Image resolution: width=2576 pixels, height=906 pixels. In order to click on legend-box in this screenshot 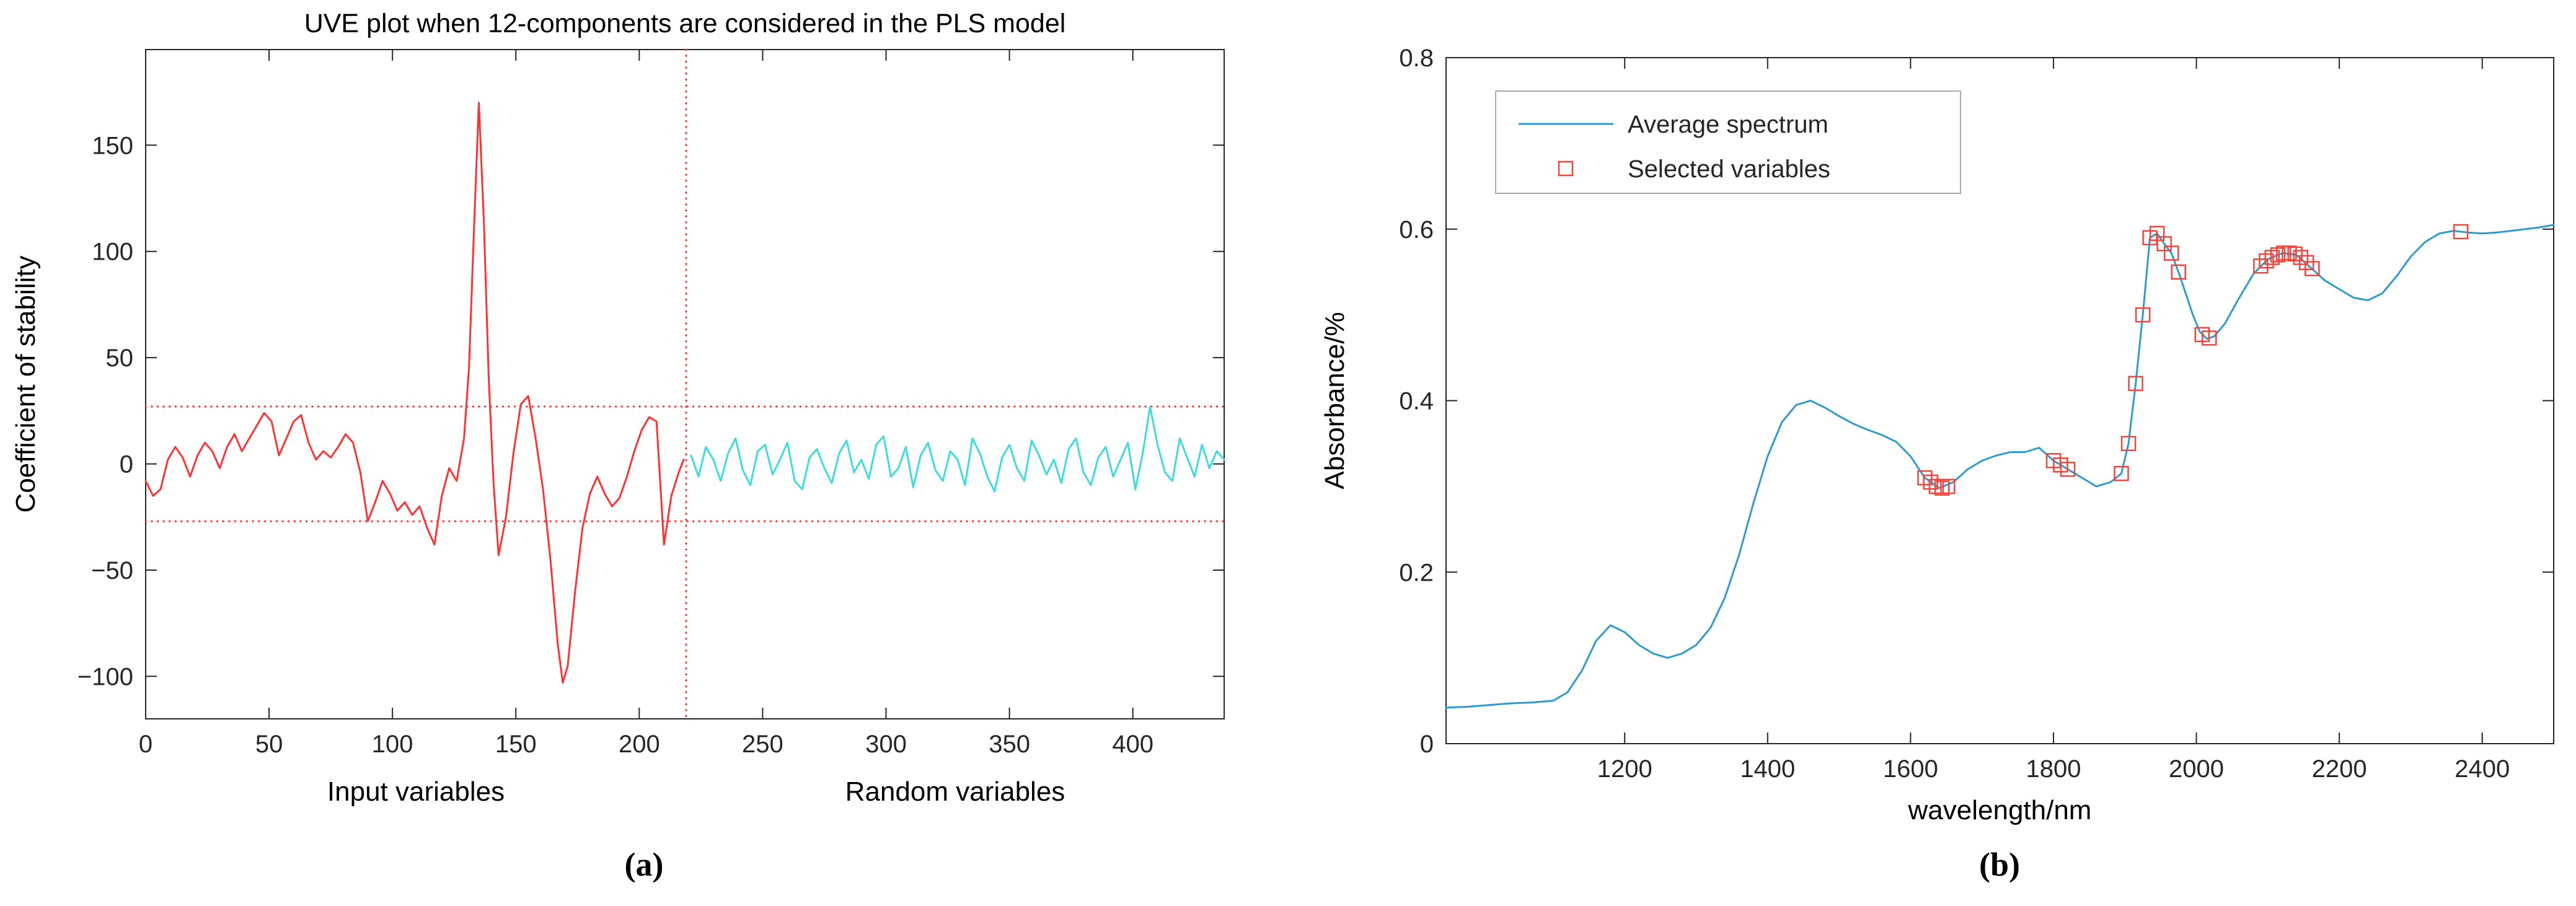, I will do `click(1728, 142)`.